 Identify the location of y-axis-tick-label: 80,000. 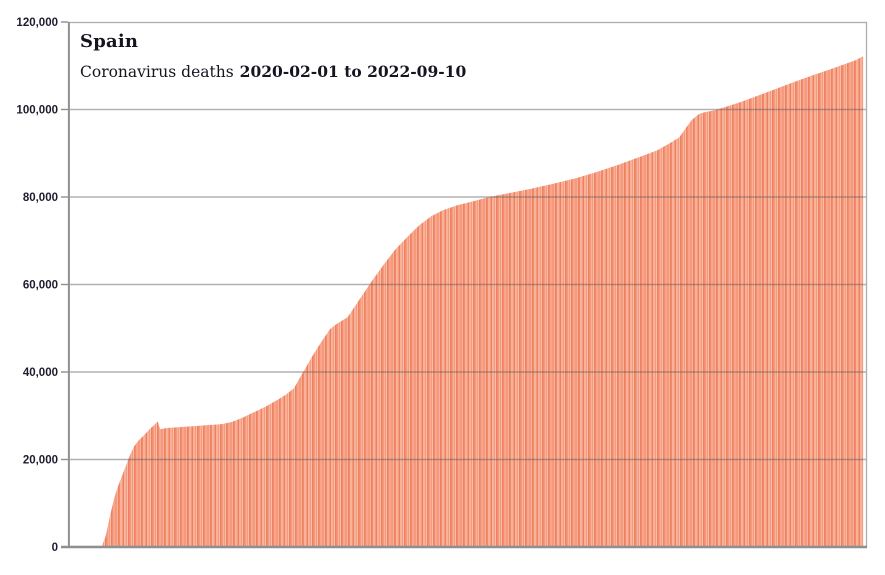
(40, 198).